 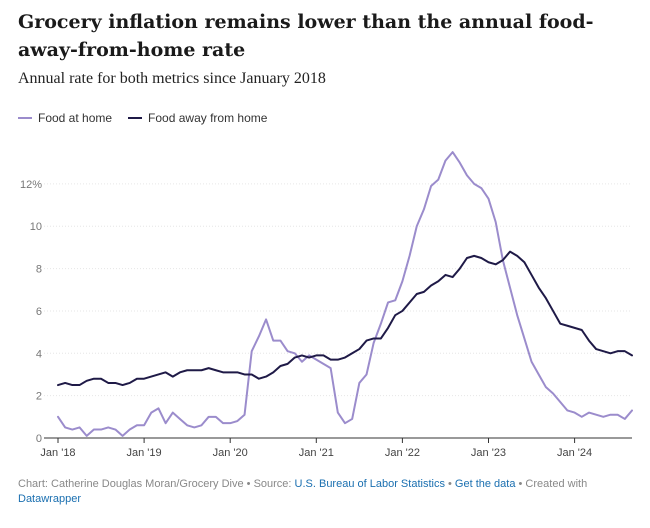 I want to click on legend-item-food-at-home: Food at home, so click(x=65, y=118).